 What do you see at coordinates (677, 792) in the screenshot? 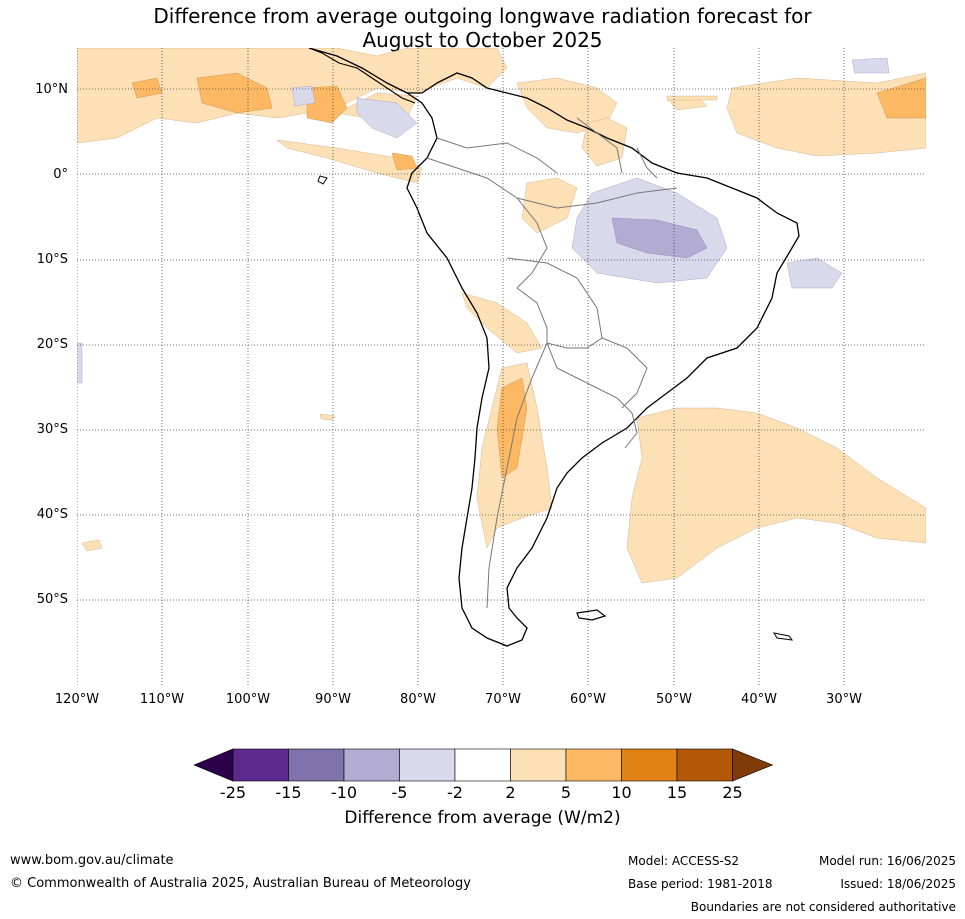
I see `colorbar-tick-label: 15` at bounding box center [677, 792].